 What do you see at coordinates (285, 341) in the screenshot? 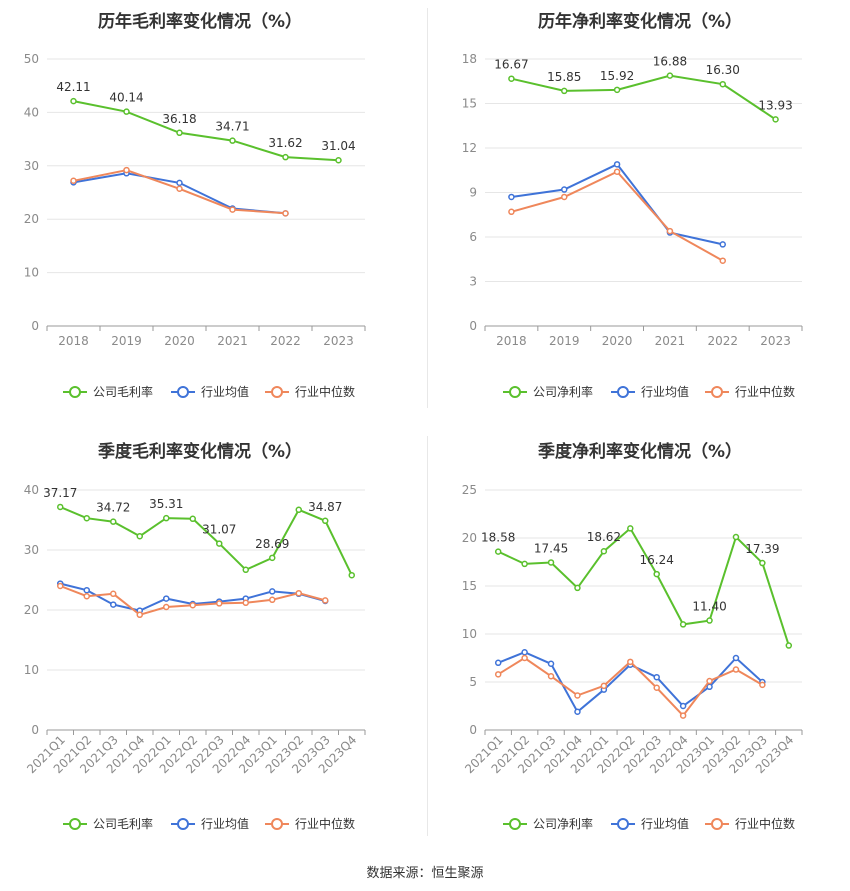
I see `x-tick-label: 2022` at bounding box center [285, 341].